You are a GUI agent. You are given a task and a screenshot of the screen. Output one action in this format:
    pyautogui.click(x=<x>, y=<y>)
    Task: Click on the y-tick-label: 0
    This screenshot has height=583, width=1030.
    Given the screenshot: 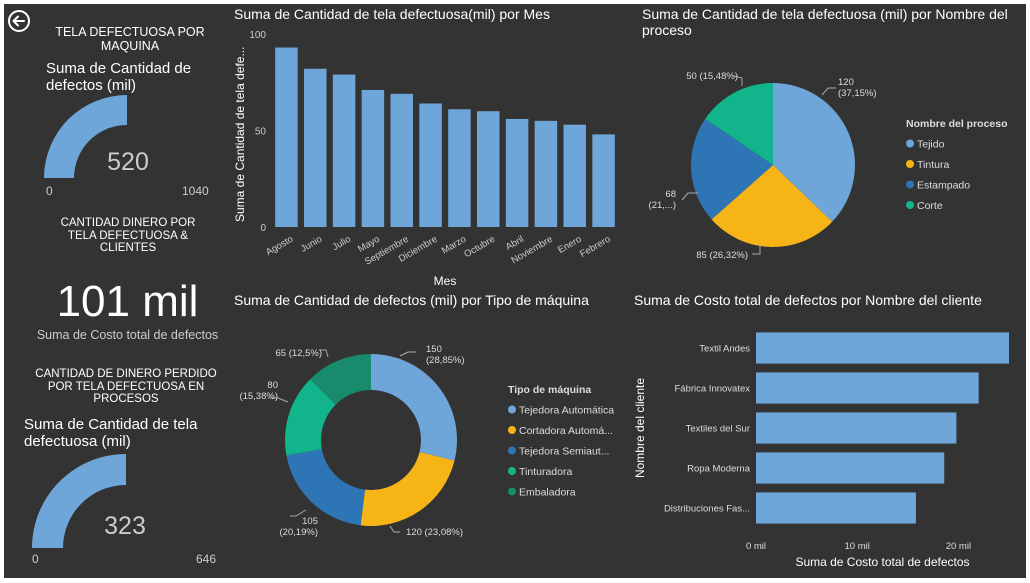 What is the action you would take?
    pyautogui.click(x=263, y=228)
    